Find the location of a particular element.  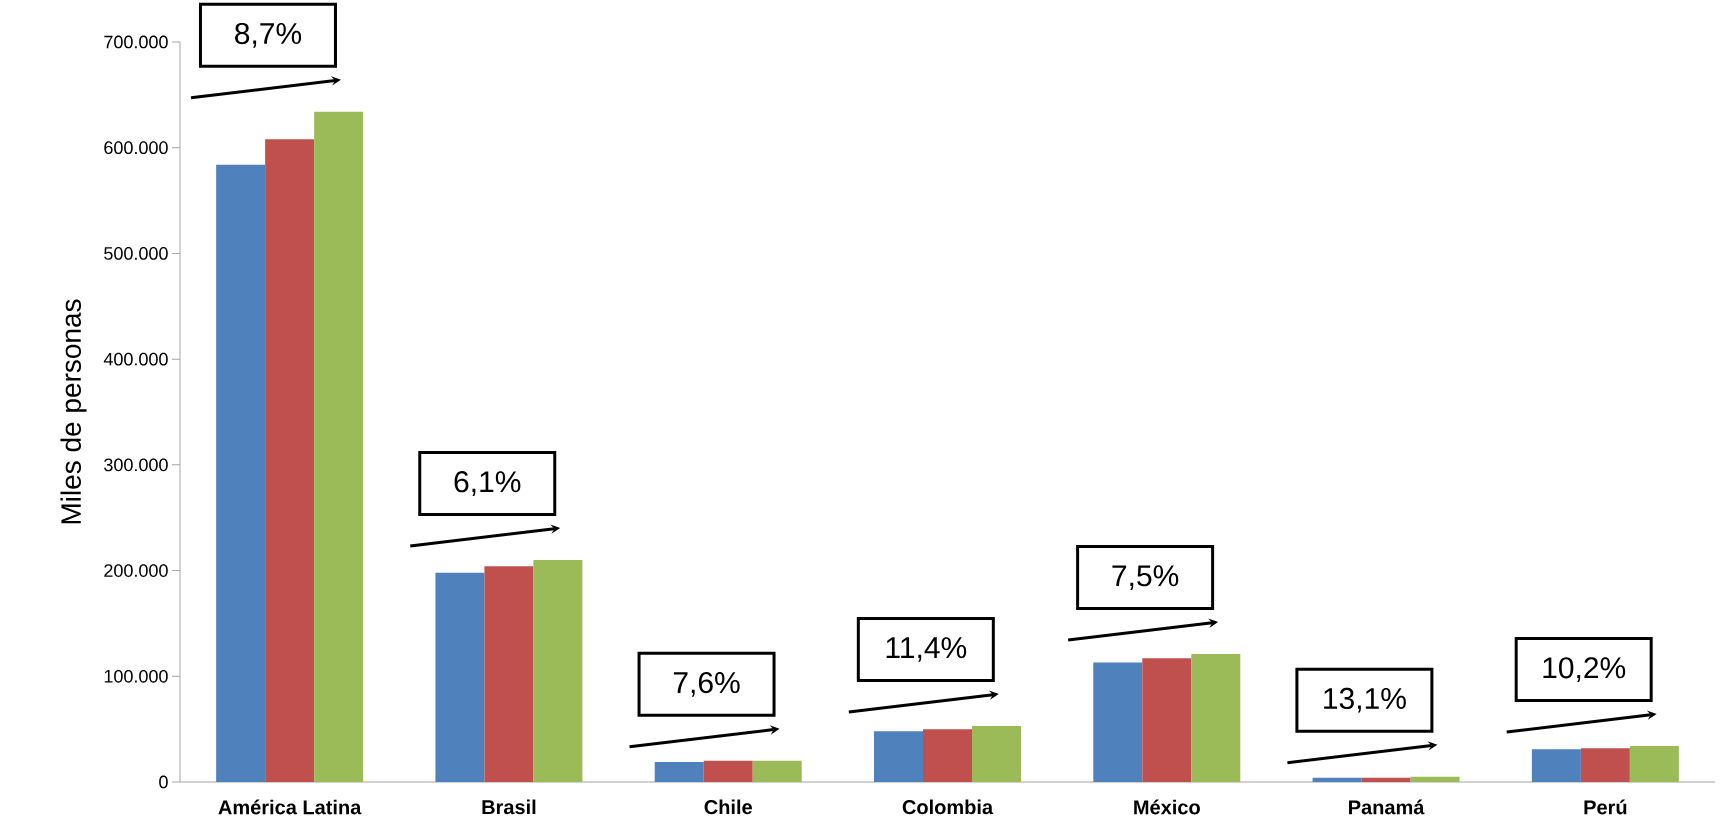

annotation: 7,6% is located at coordinates (706, 684).